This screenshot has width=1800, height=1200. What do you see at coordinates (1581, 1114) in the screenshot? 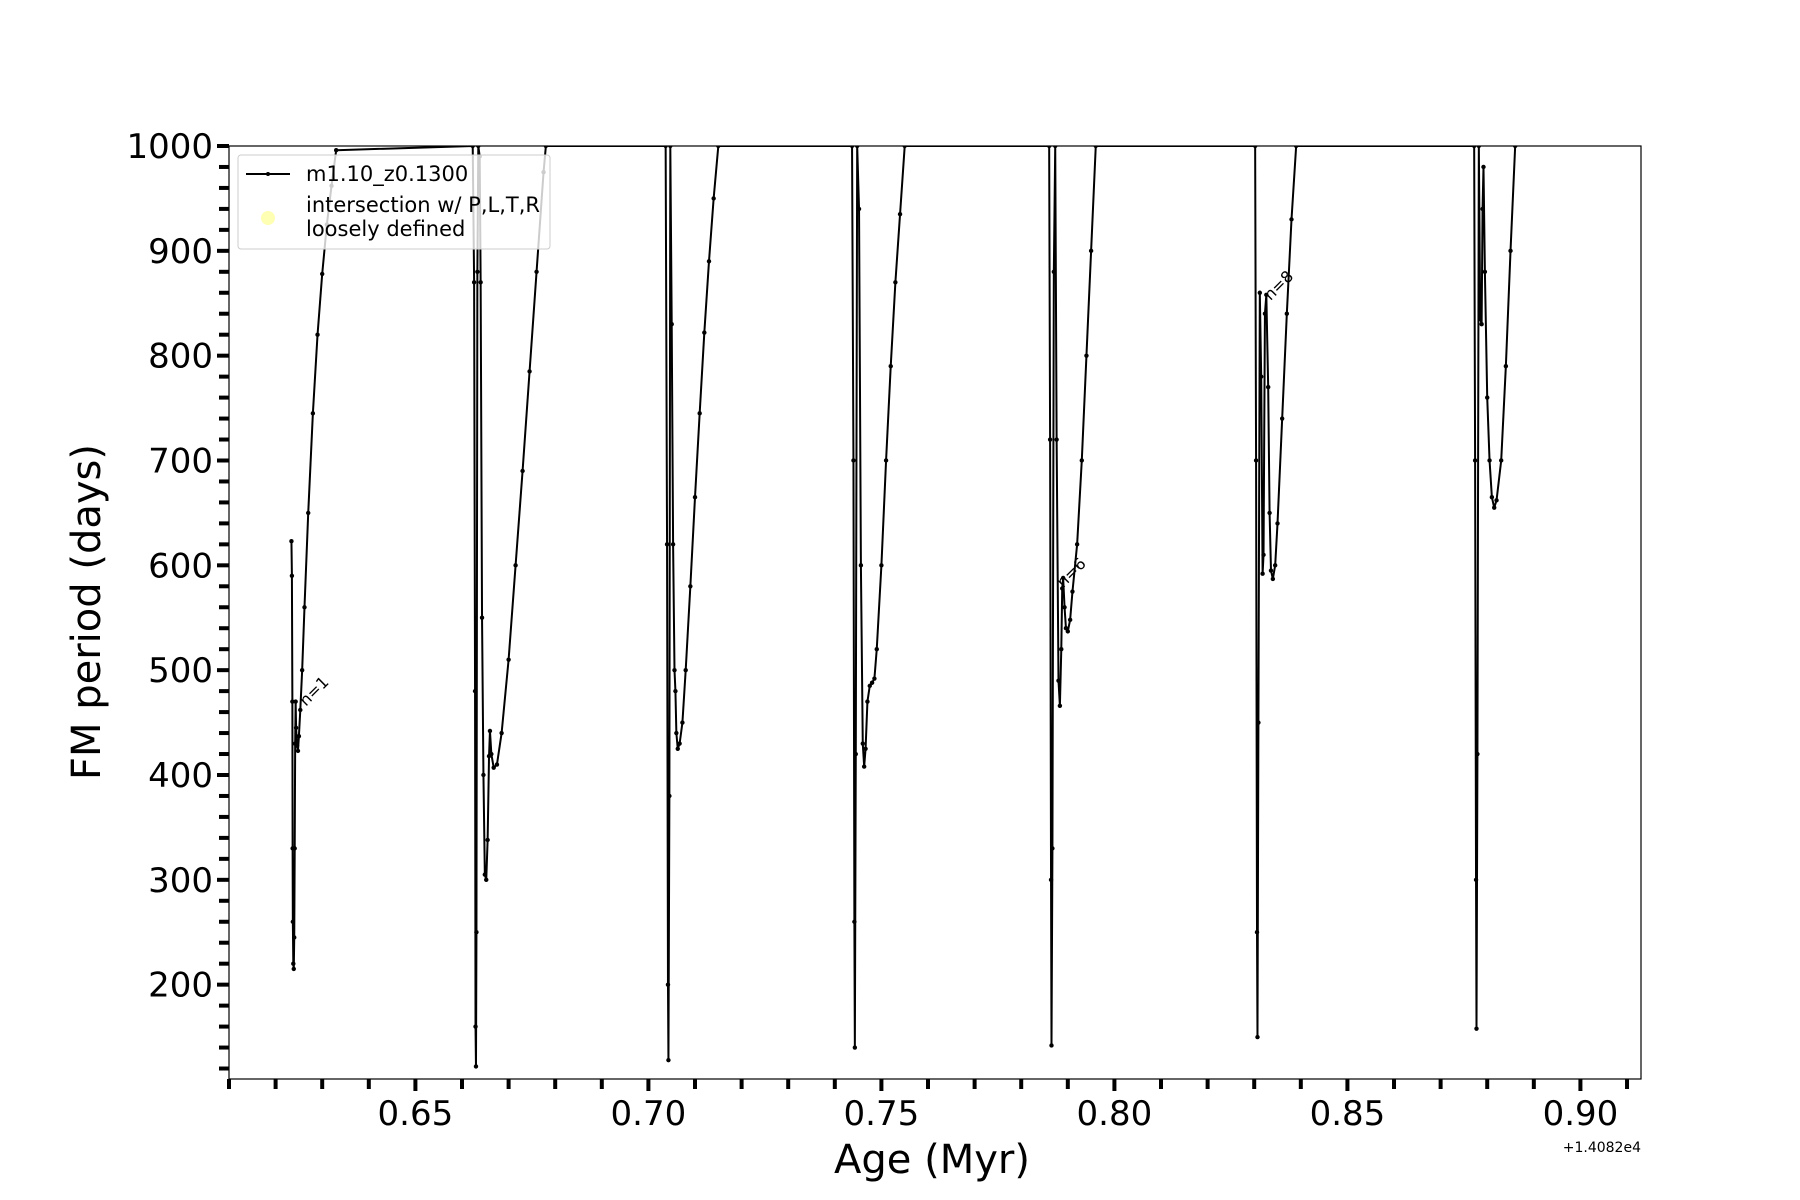
I see `x-tick-label: 0.90` at bounding box center [1581, 1114].